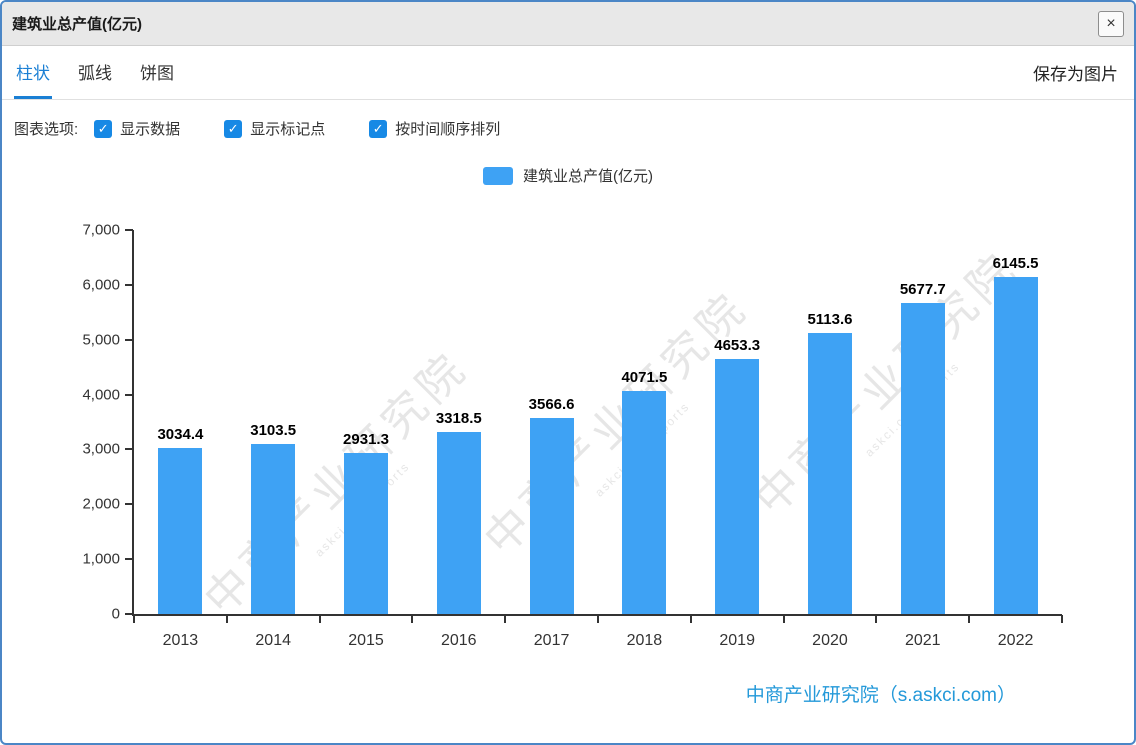  I want to click on tab-1: 弧线, so click(95, 73).